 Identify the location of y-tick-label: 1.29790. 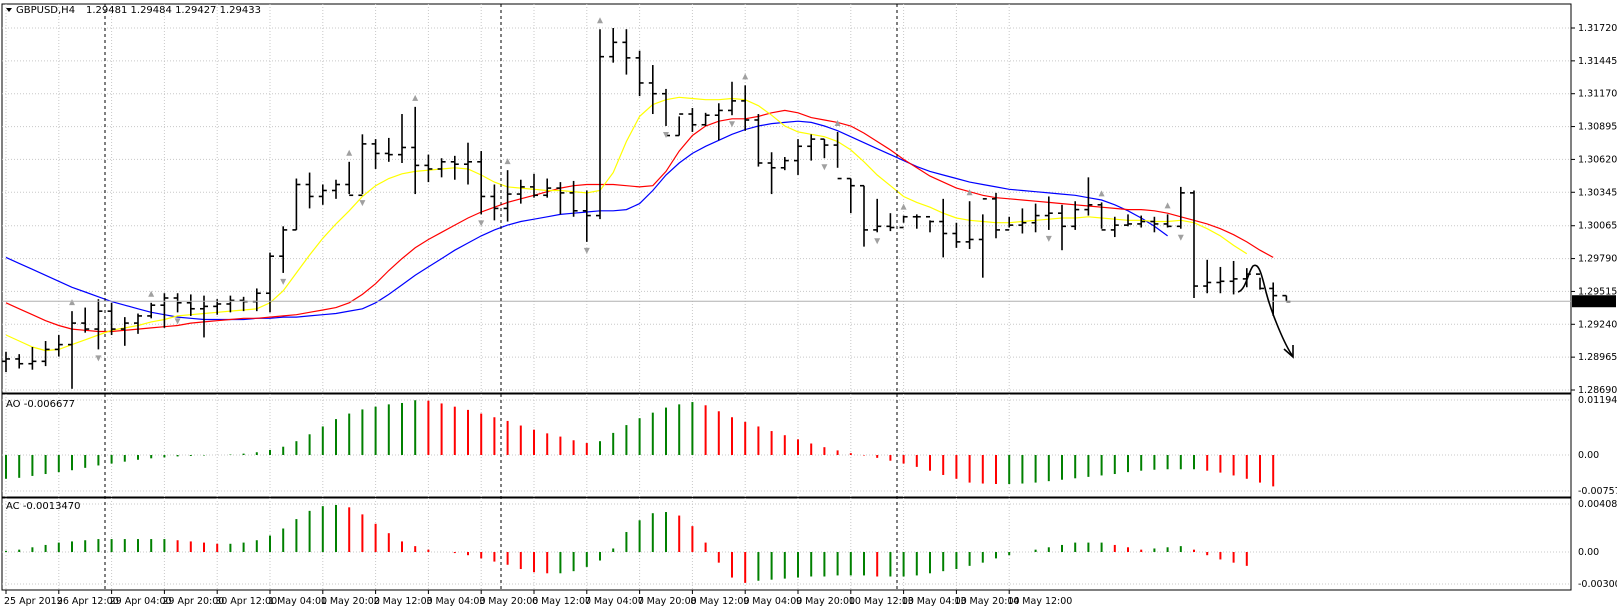
(1597, 259).